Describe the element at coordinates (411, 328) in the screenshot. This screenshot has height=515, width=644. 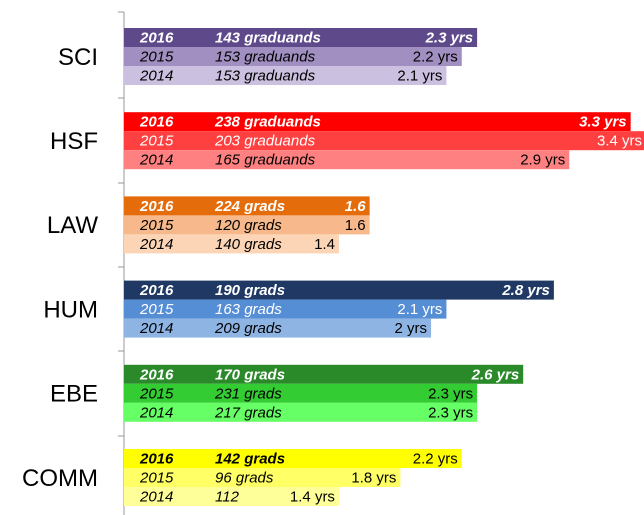
I see `value-label: 2 yrs` at that location.